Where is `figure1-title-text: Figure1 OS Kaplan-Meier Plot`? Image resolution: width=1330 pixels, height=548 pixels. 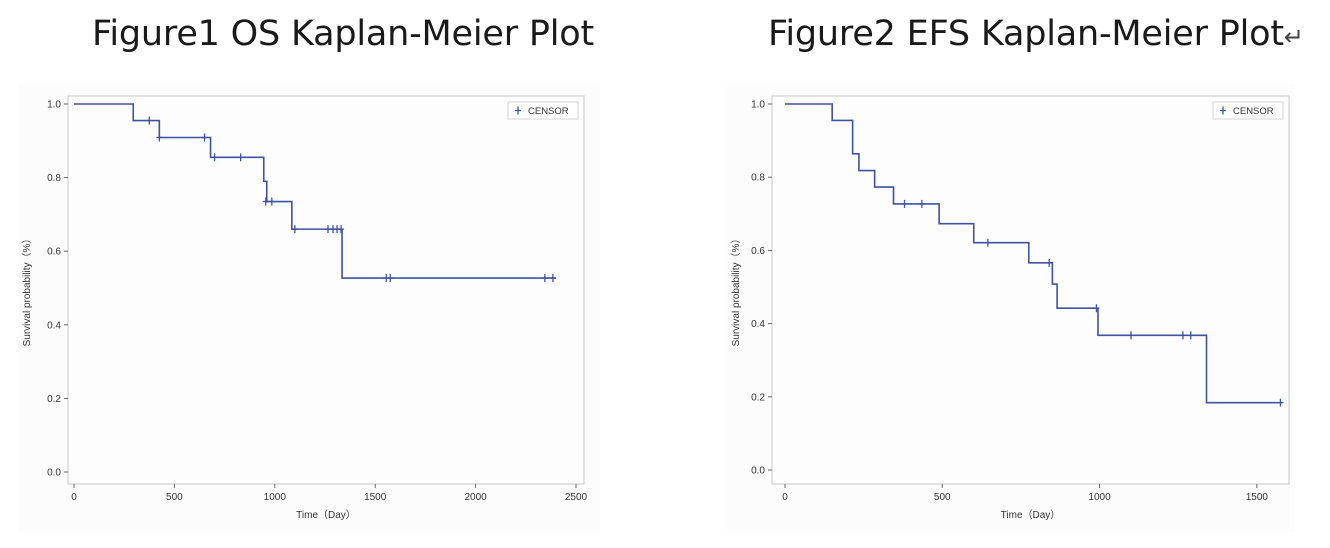
figure1-title-text: Figure1 OS Kaplan-Meier Plot is located at coordinates (343, 34).